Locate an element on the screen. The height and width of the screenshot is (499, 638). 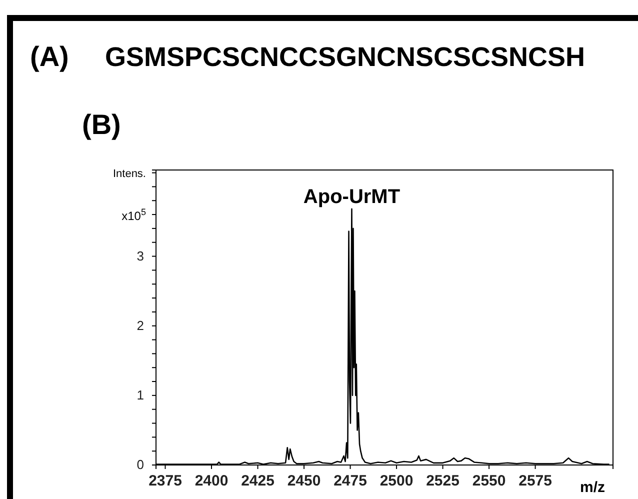
x-axis-title: m/z is located at coordinates (592, 487).